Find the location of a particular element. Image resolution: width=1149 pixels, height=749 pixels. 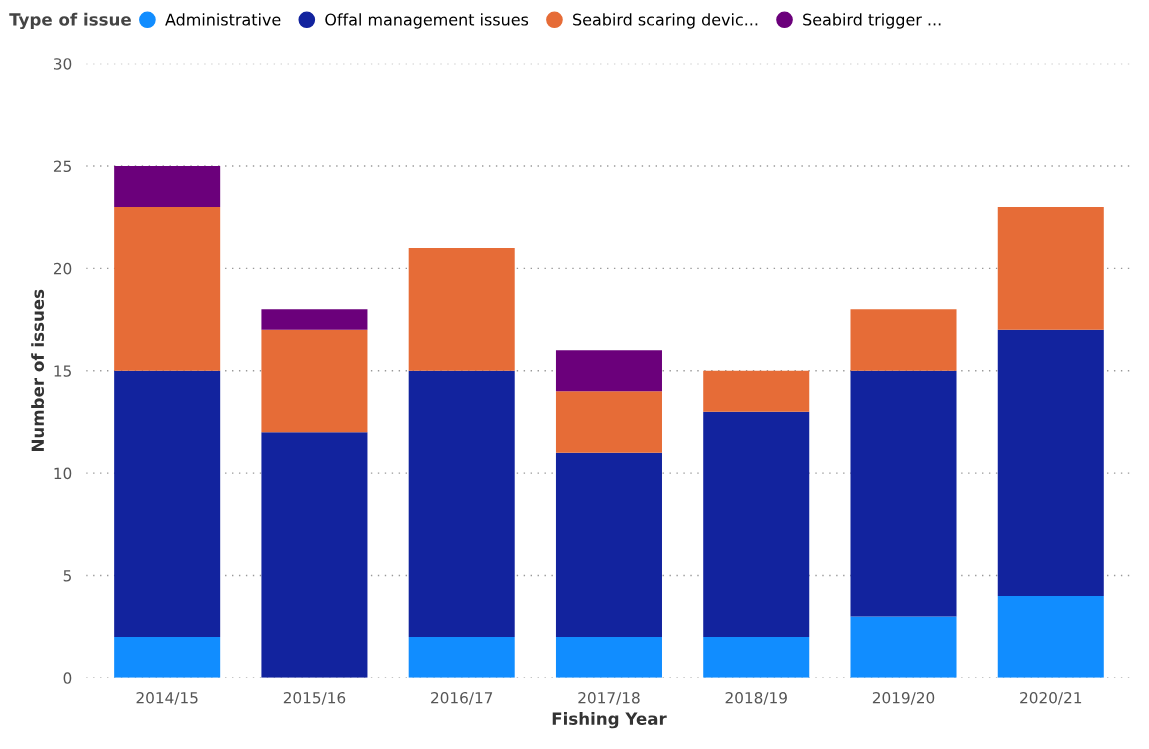

x-tick-label: 2020/21 is located at coordinates (1051, 698).